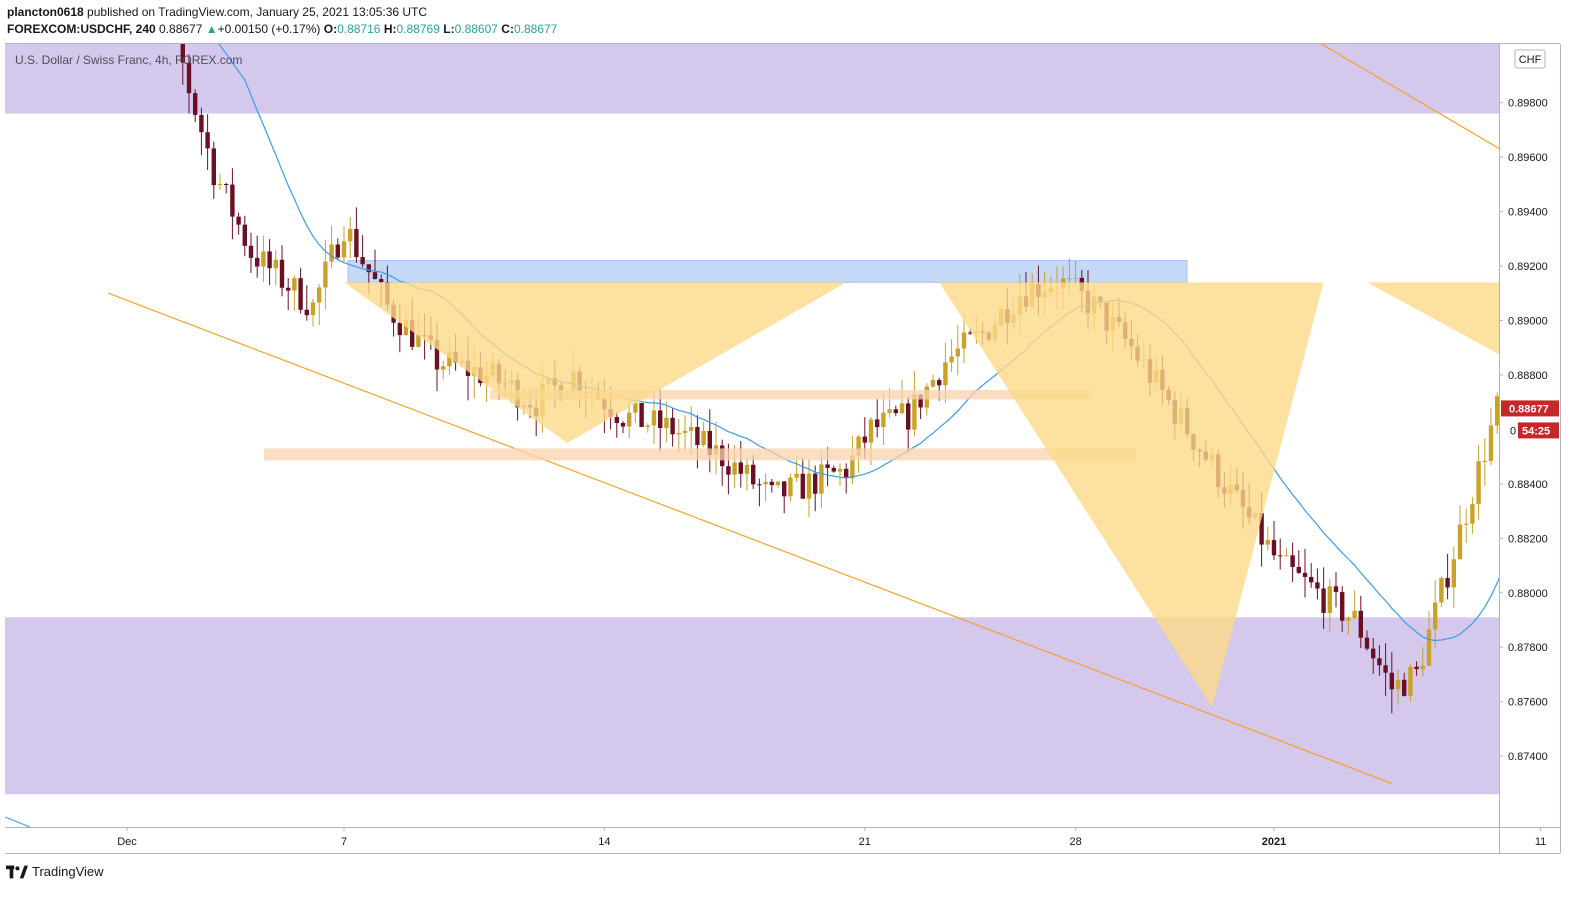 The width and height of the screenshot is (1582, 898). I want to click on last-price-label: 0.88677, so click(1529, 409).